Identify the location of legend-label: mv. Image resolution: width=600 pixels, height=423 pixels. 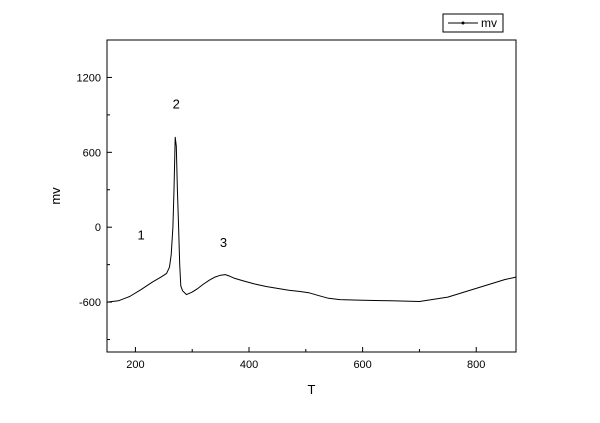
(489, 23).